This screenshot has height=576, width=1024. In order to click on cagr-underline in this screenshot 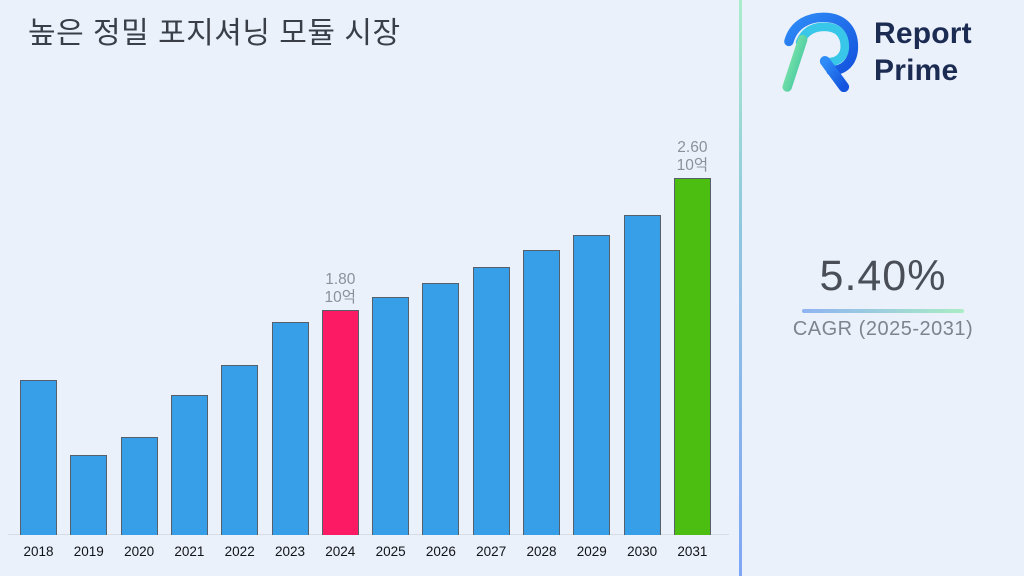, I will do `click(883, 311)`.